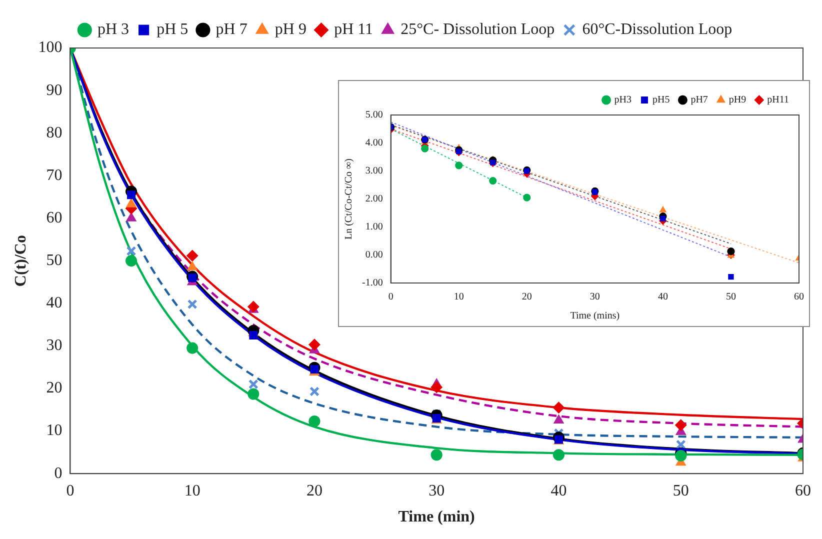 The height and width of the screenshot is (539, 822). I want to click on y-tick-label: 60, so click(54, 217).